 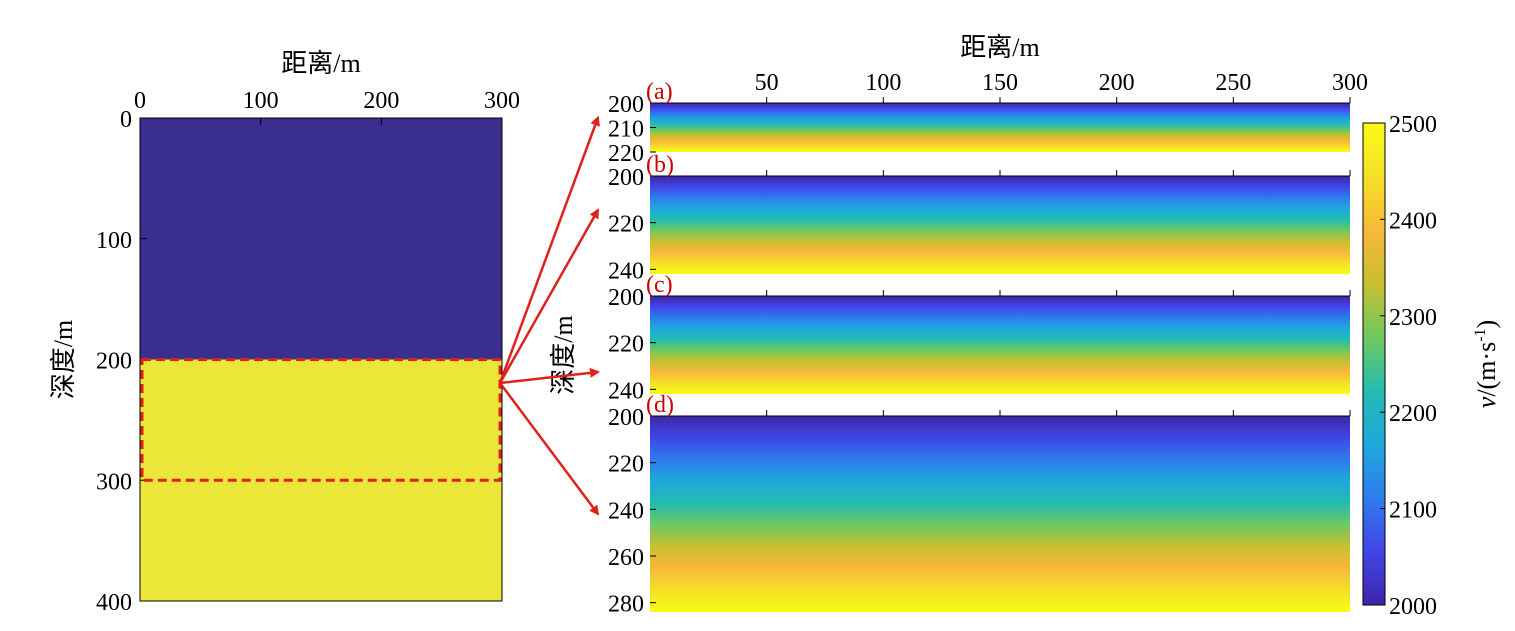 I want to click on panel-label-1: (b), so click(x=660, y=165).